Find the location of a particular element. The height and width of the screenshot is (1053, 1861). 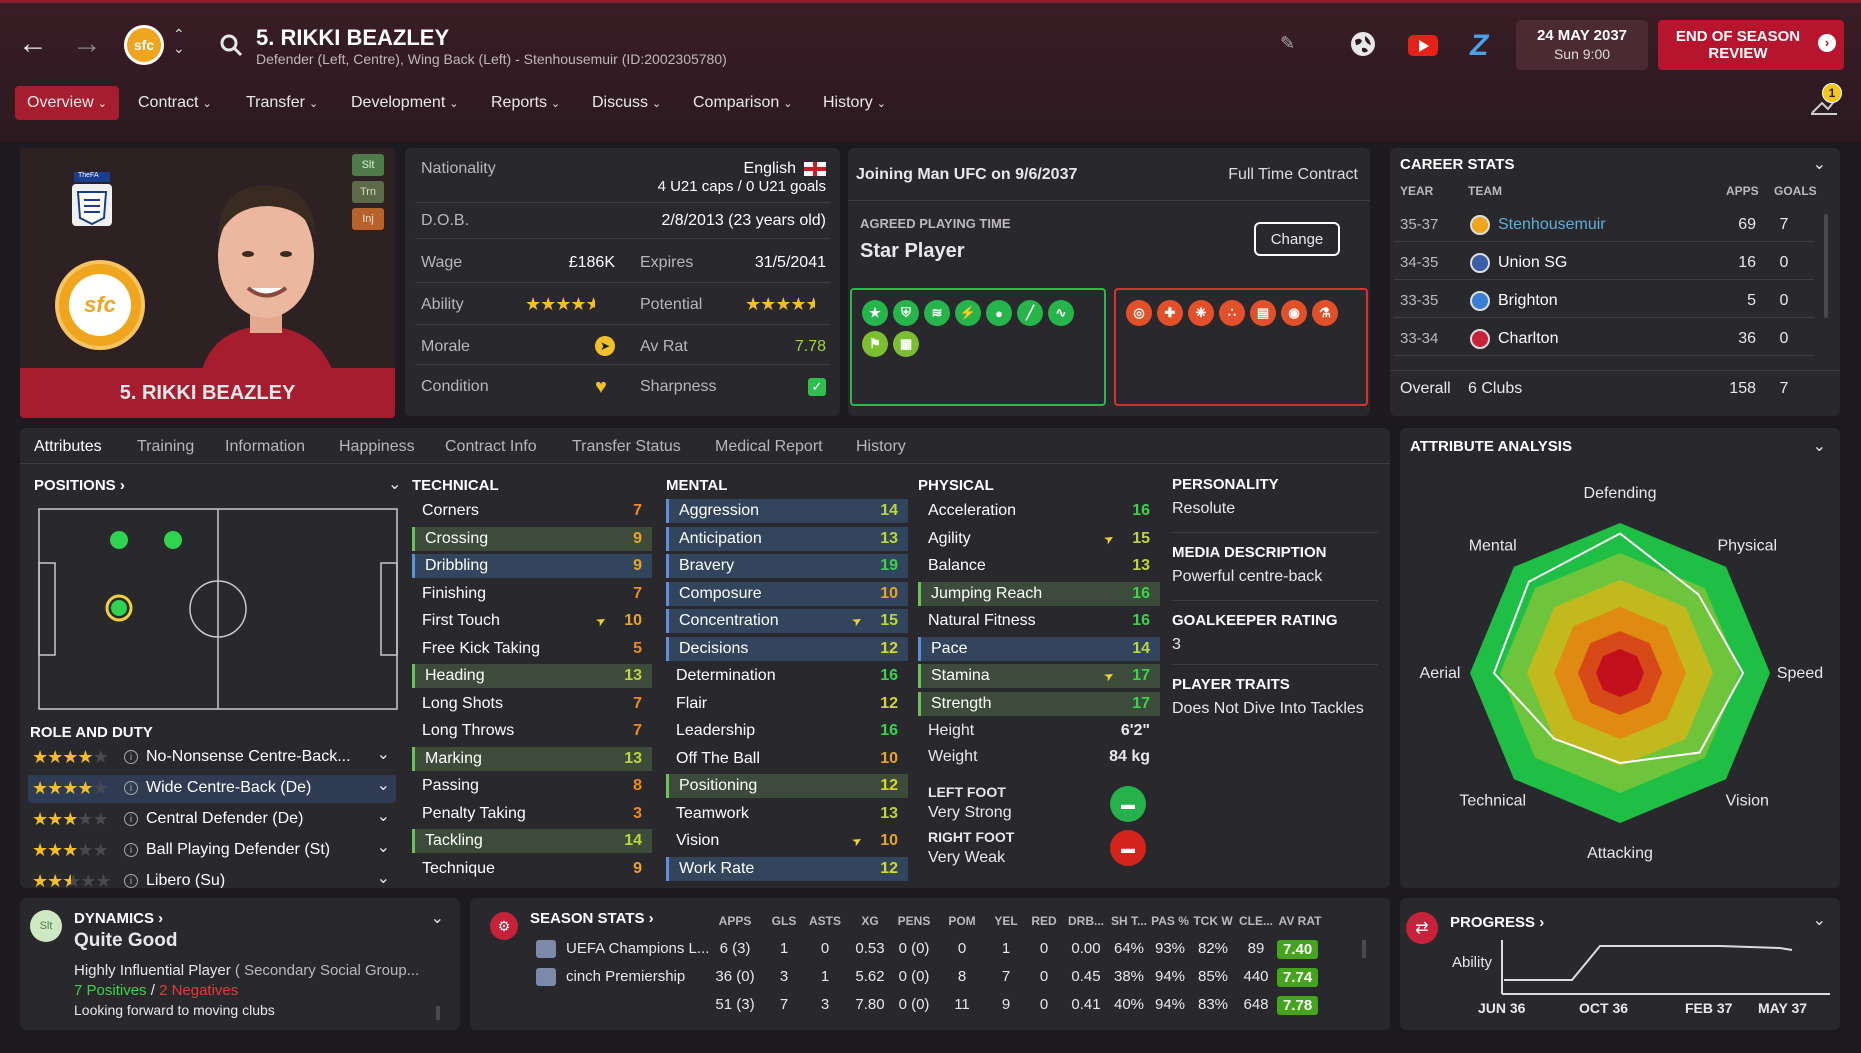

tab-medical-report: Medical Report is located at coordinates (769, 446).